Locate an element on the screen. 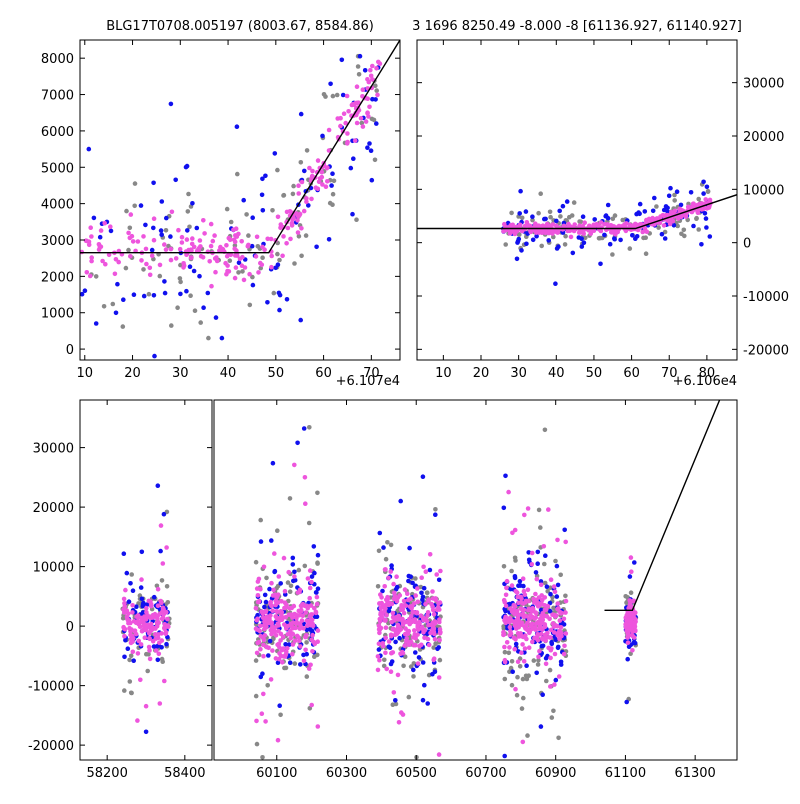 This screenshot has width=800, height=804. model-line is located at coordinates (662, 505).